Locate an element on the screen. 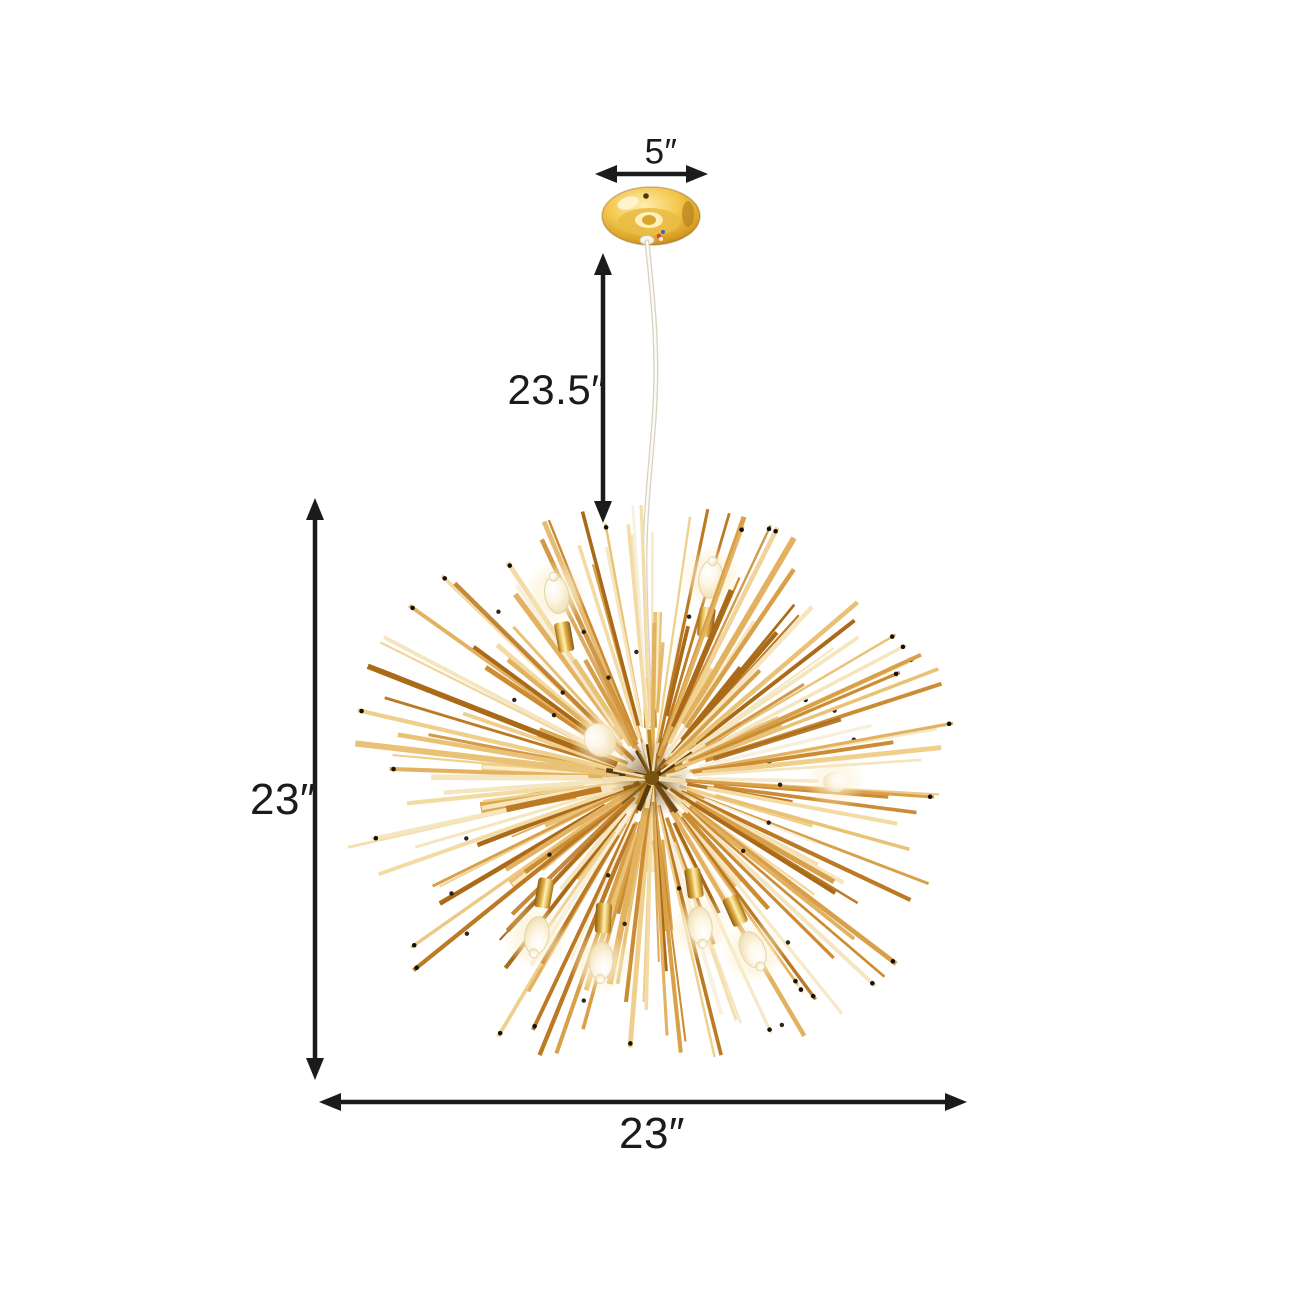  canopy-width-arrow is located at coordinates (651, 174).